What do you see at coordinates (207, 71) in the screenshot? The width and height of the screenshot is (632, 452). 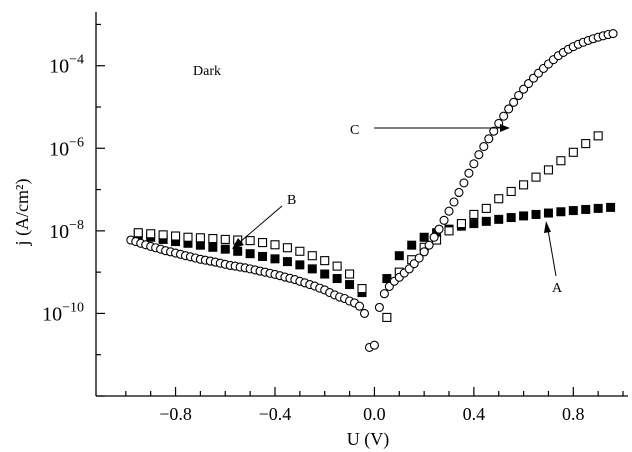 I see `annotation-dark: Dark` at bounding box center [207, 71].